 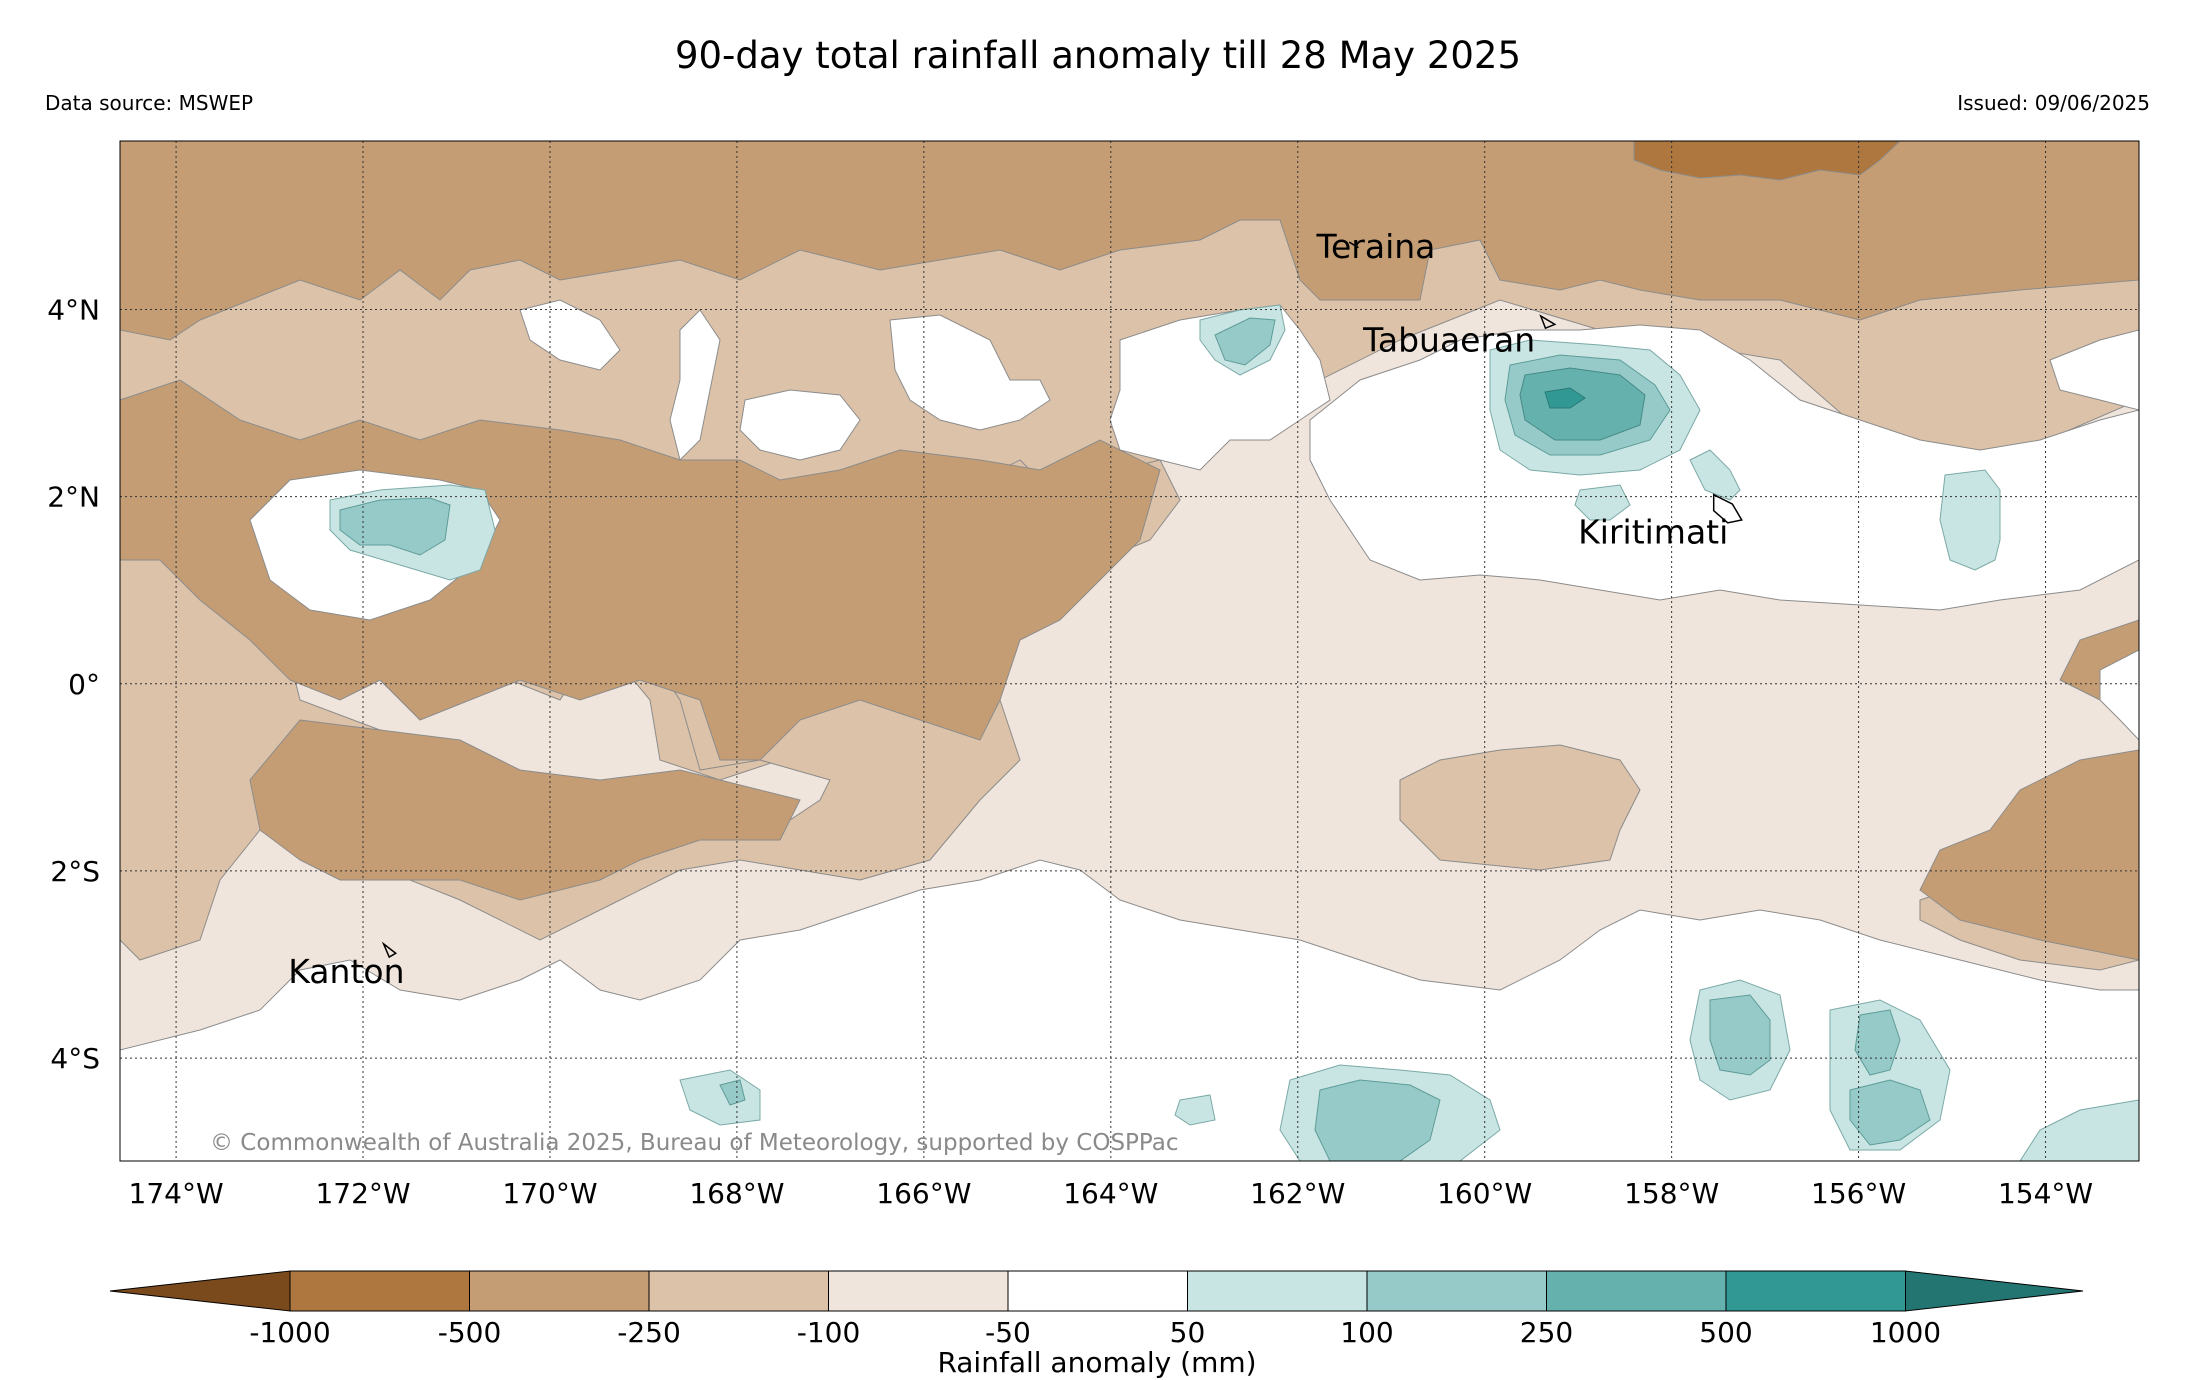 I want to click on longitude-tick-label: 168°W, so click(x=736, y=1193).